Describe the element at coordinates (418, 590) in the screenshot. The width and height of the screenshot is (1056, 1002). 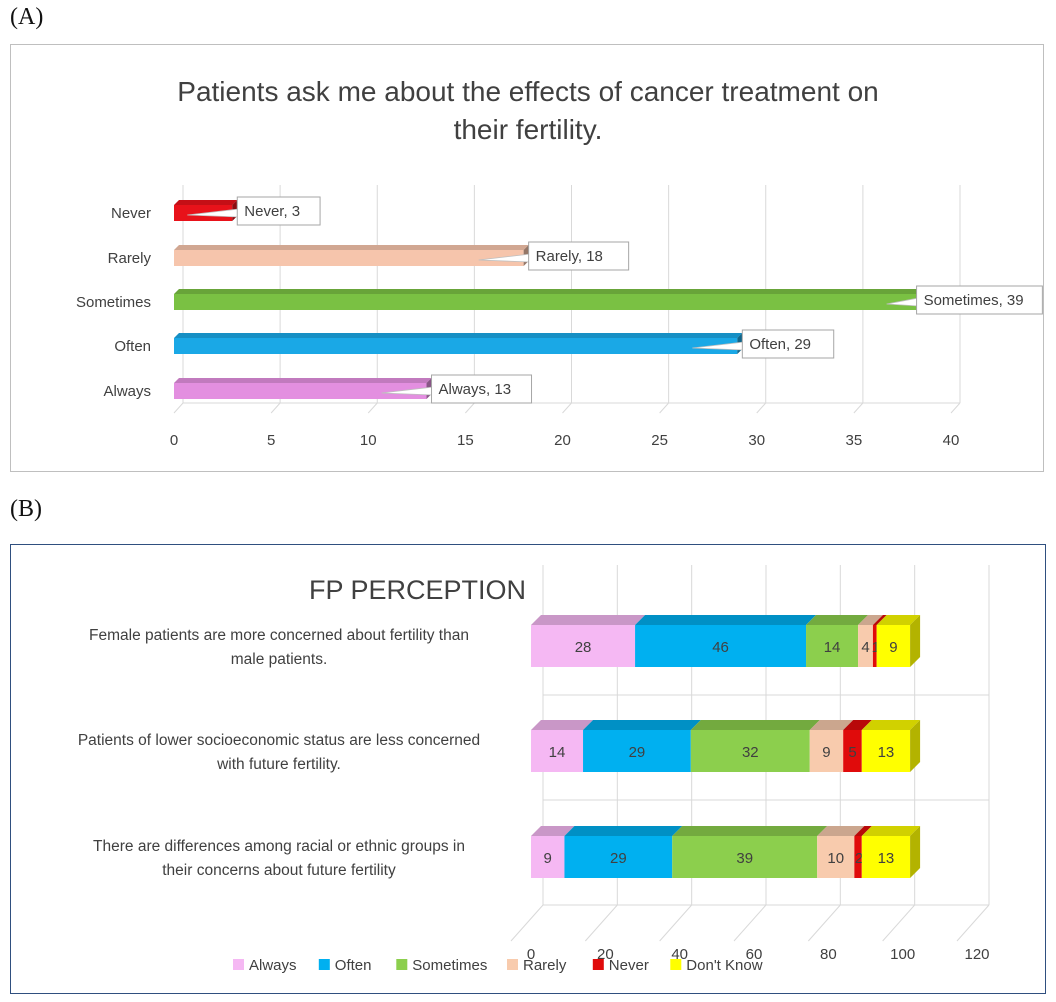
I see `chart-b-title: FP PERCEPTION` at that location.